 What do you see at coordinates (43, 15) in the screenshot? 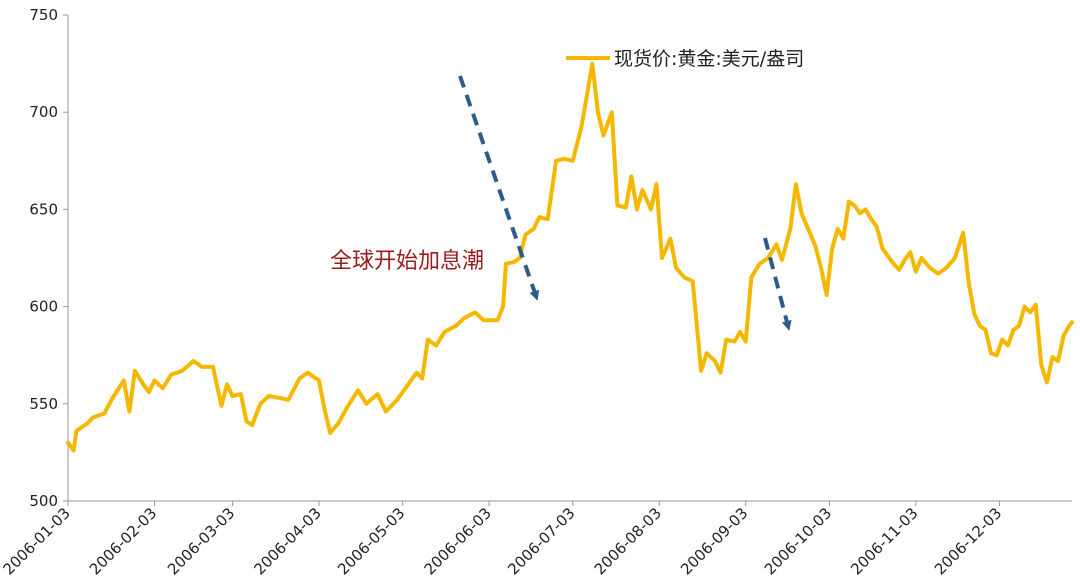
I see `y-tick-label: 750` at bounding box center [43, 15].